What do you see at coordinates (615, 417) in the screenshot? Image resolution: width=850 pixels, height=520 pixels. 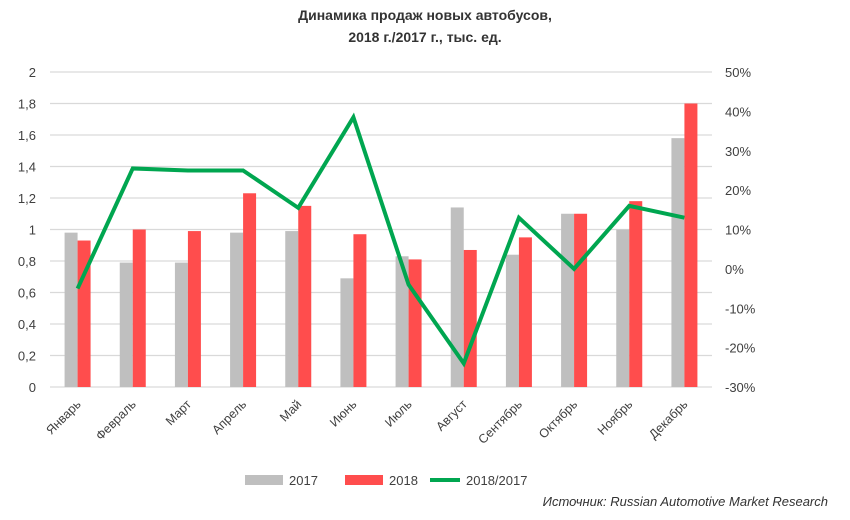 I see `category-label: Ноябрь` at bounding box center [615, 417].